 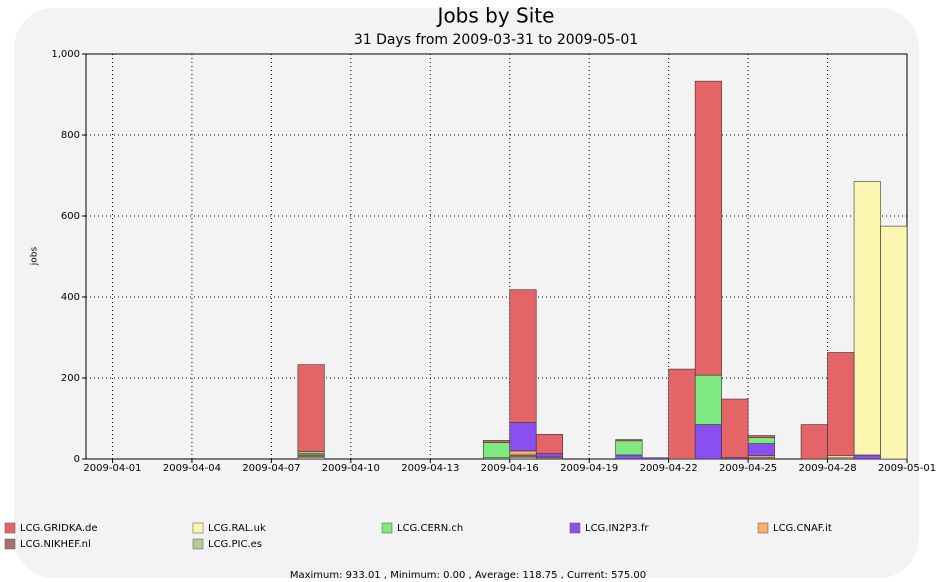 I want to click on y-tick-label: 200, so click(x=70, y=378).